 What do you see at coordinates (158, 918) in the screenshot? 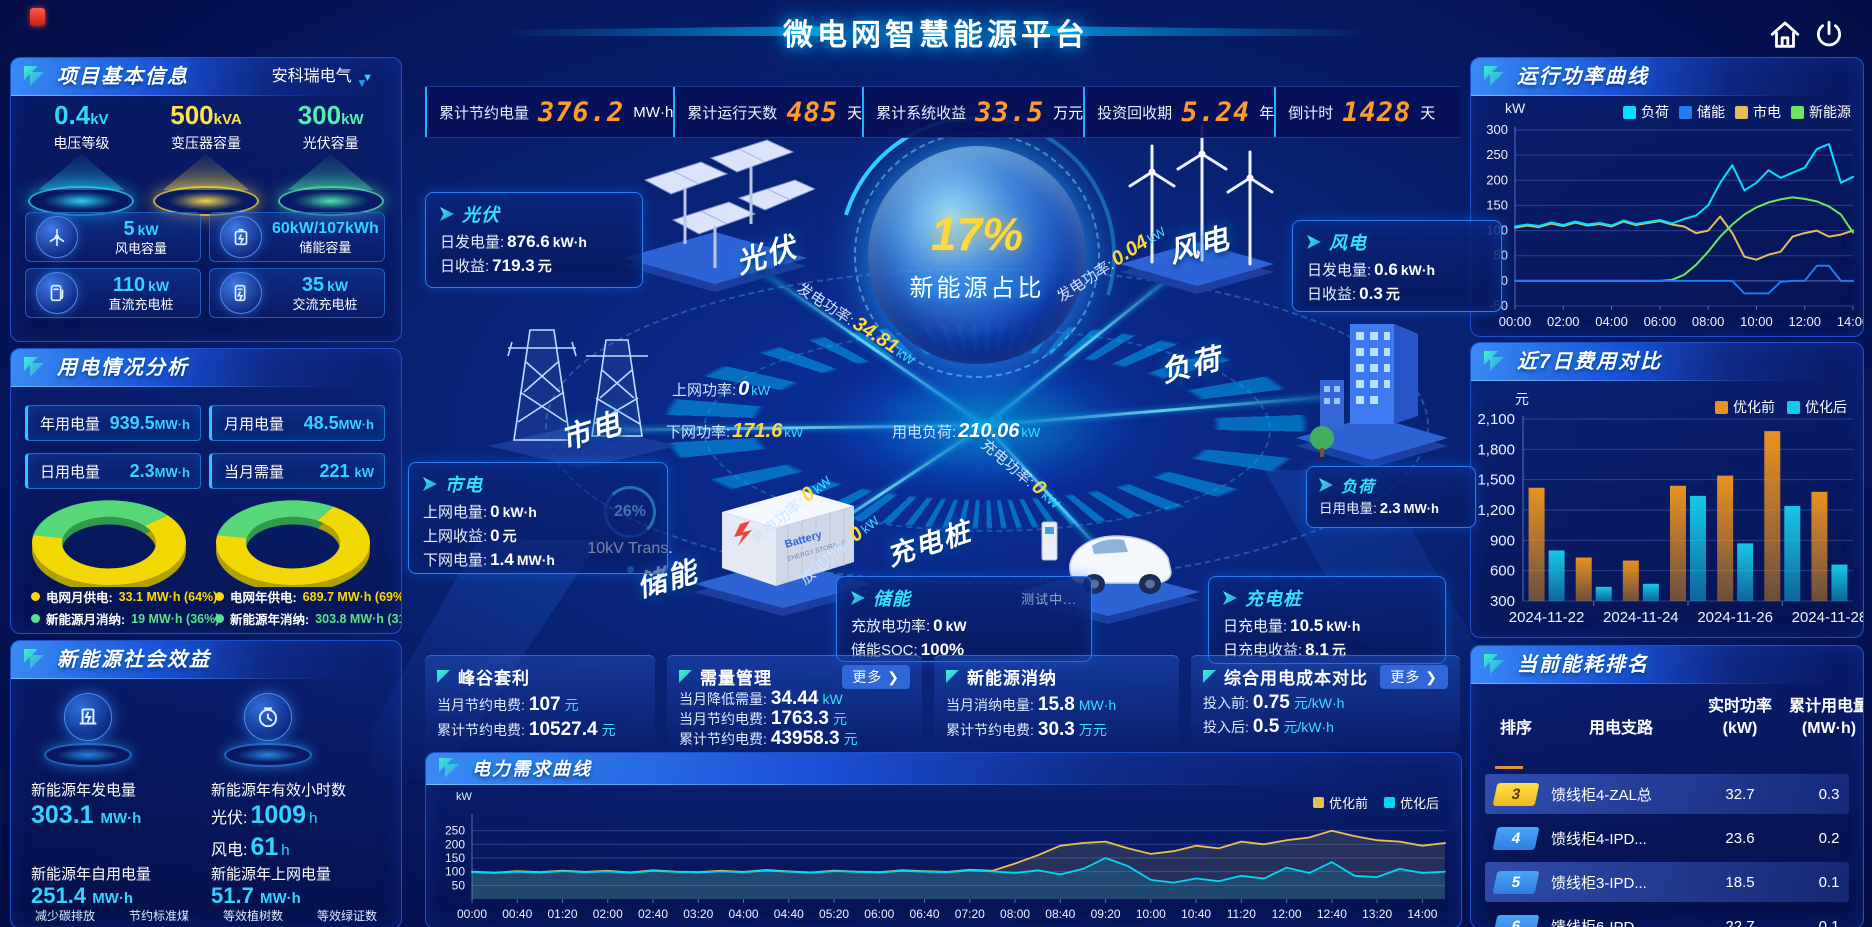
I see `coal-stat: 节约标准煤91.7 t` at bounding box center [158, 918].